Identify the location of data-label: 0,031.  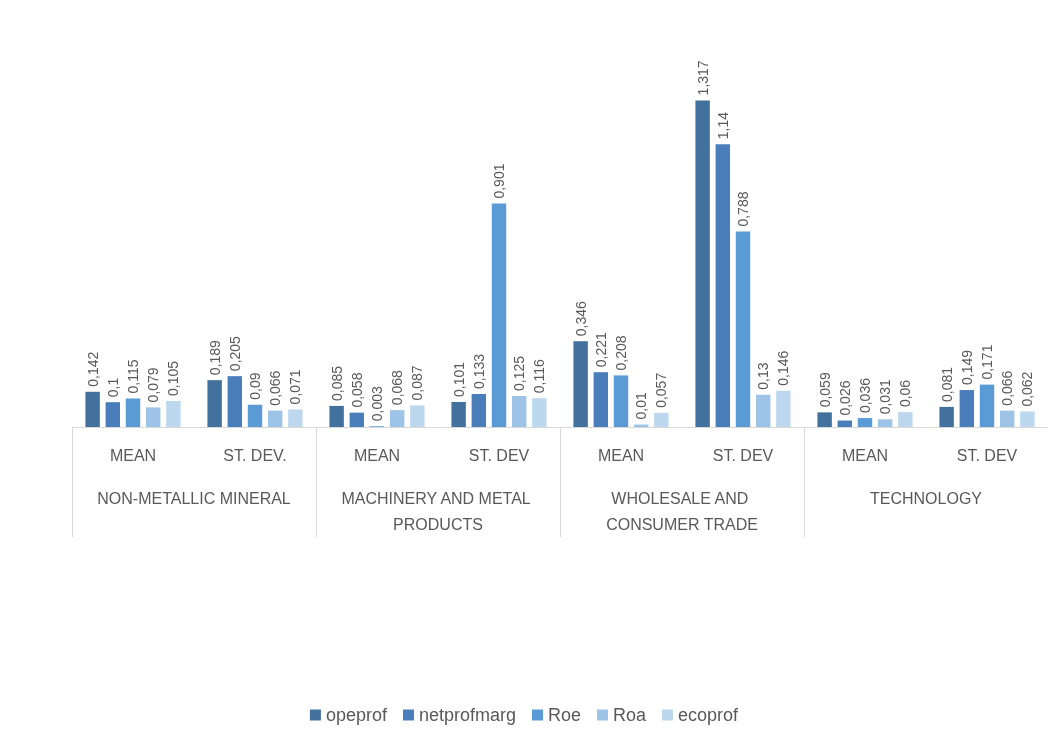
(885, 397).